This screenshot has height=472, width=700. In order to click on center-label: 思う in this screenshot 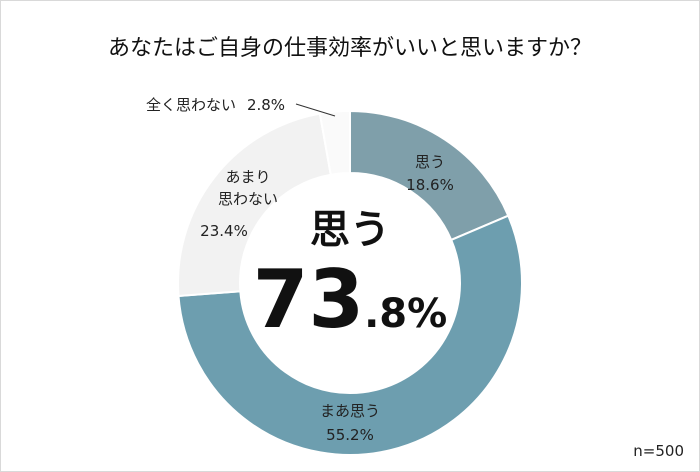, I will do `click(350, 230)`.